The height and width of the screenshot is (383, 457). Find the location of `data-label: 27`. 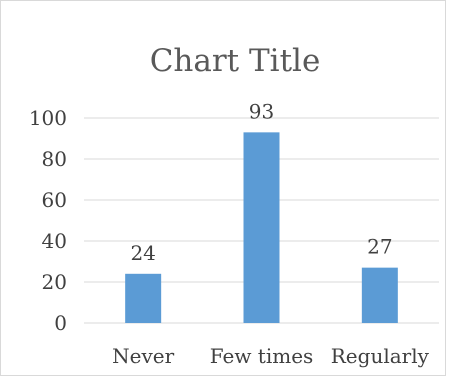

data-label: 27 is located at coordinates (379, 247).